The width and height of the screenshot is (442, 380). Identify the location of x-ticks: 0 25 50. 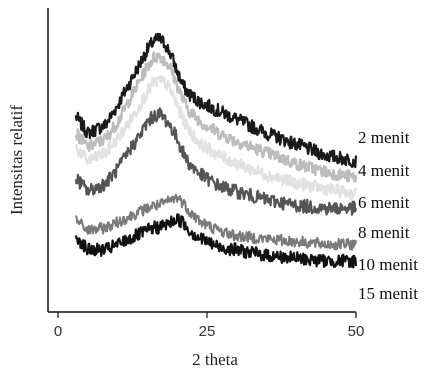
(209, 326).